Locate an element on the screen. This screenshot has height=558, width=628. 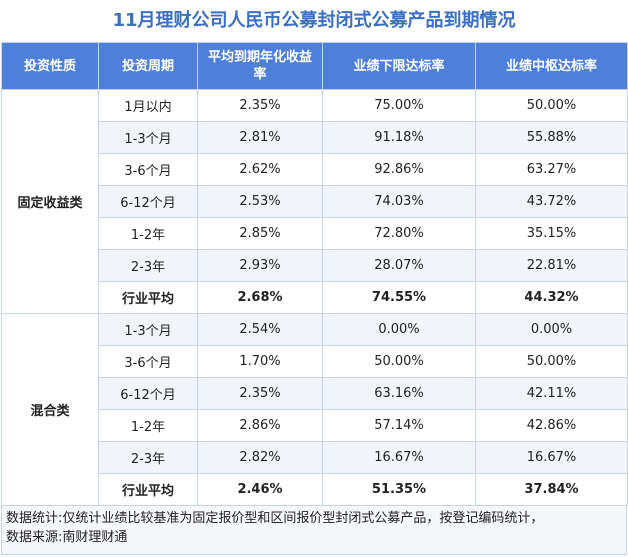
mid-cell: 16.67% is located at coordinates (551, 457).